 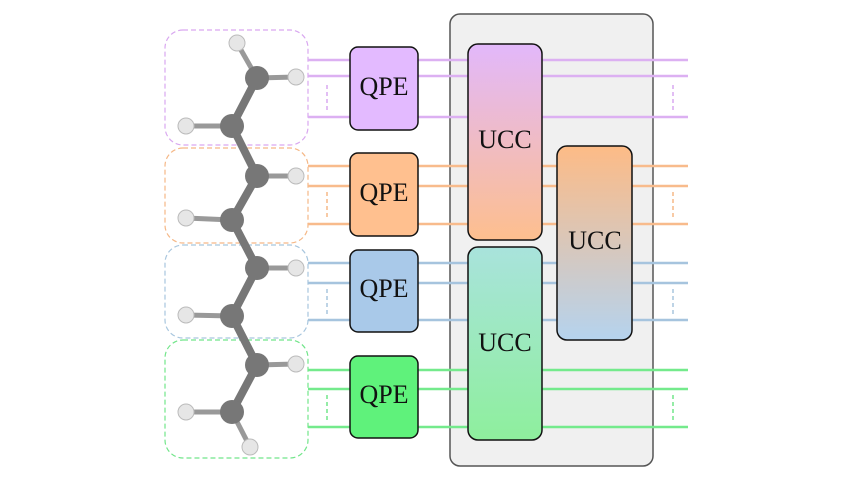 I want to click on molecule, so click(x=241, y=245).